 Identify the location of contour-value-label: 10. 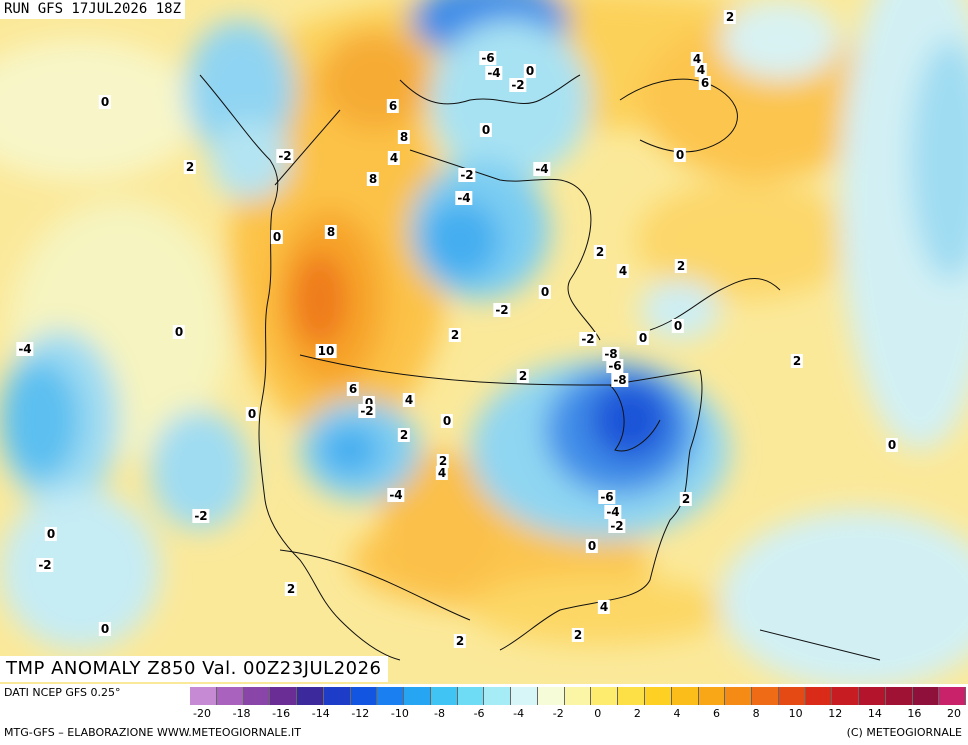
(326, 351).